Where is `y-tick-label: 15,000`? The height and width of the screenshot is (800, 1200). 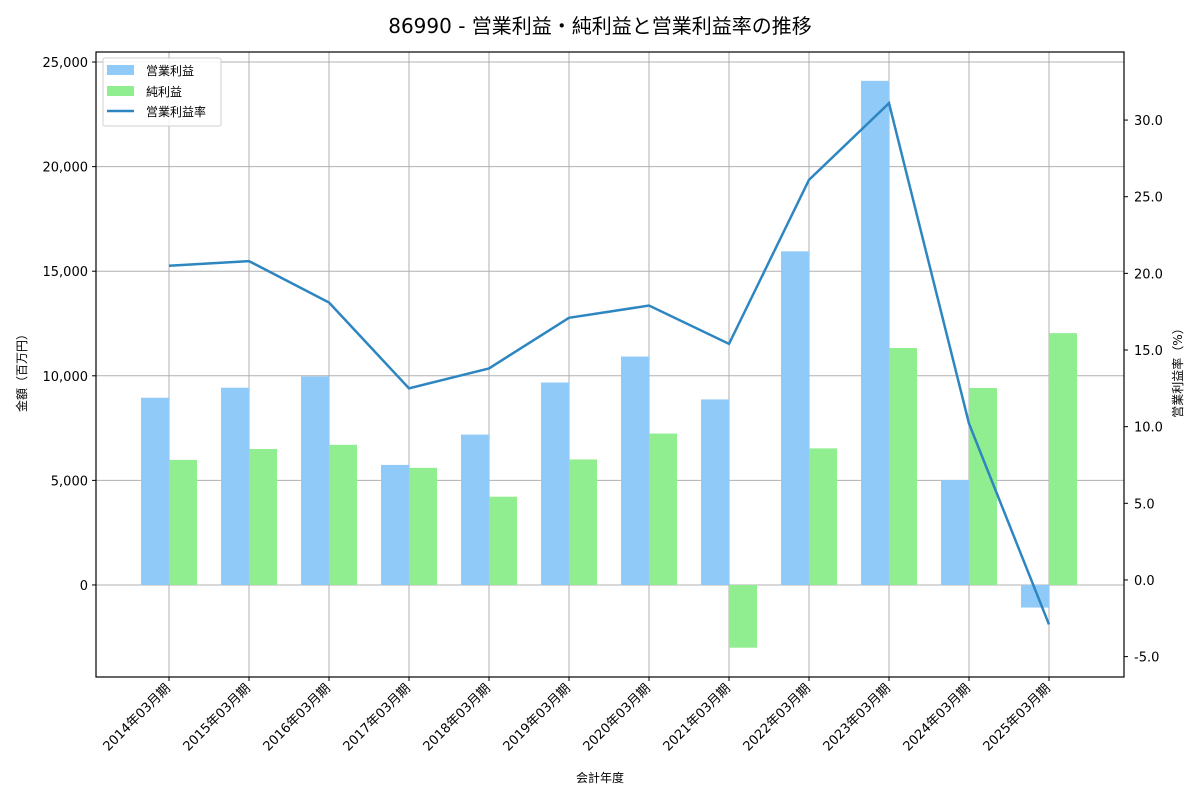
y-tick-label: 15,000 is located at coordinates (66, 272).